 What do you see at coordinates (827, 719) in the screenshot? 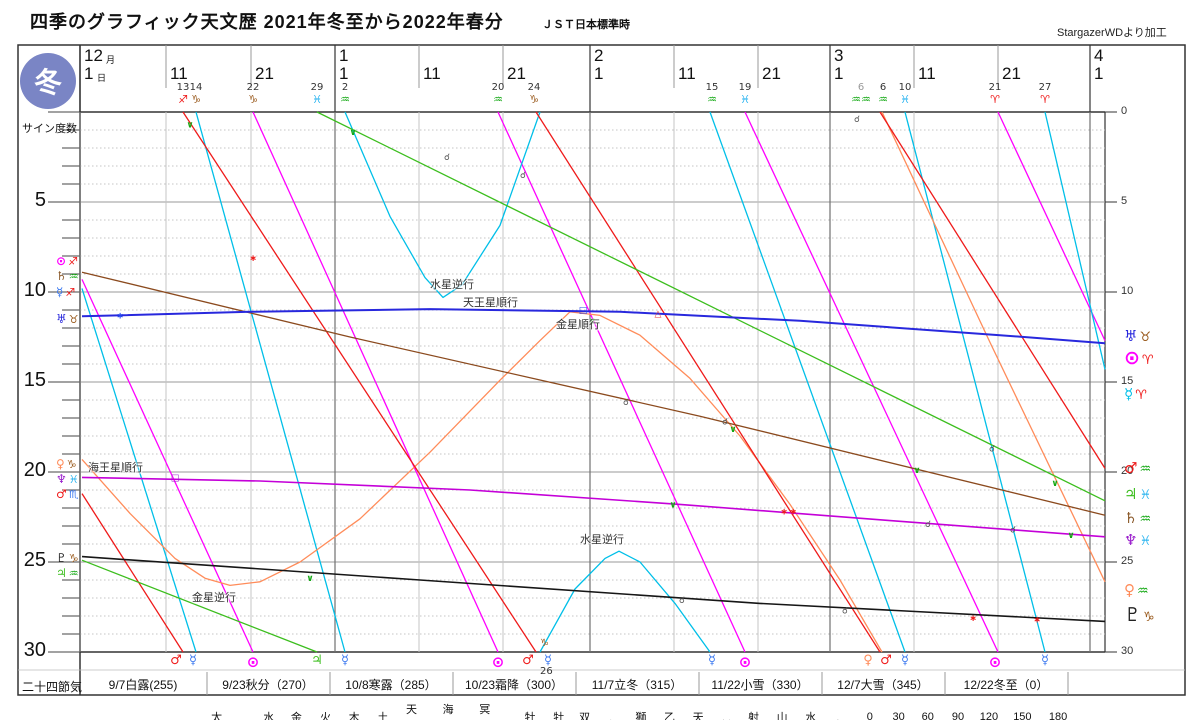
I see `sign-glyph-icon: ♓` at bounding box center [827, 719].